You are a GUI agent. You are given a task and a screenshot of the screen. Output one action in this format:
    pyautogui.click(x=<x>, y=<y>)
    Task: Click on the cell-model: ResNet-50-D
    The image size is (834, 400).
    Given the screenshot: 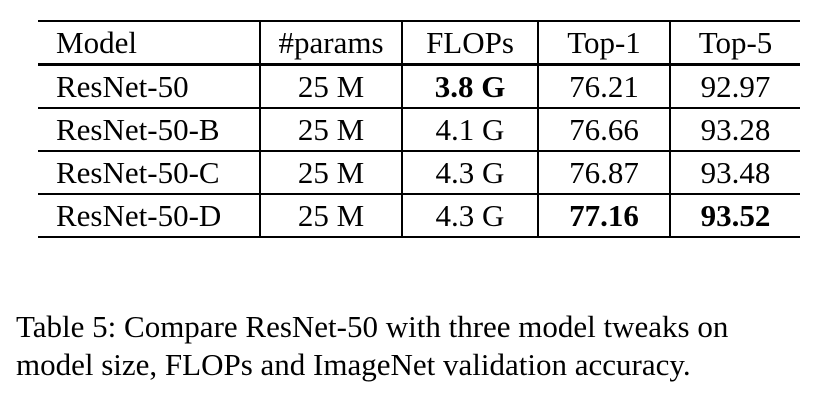 What is the action you would take?
    pyautogui.click(x=139, y=215)
    